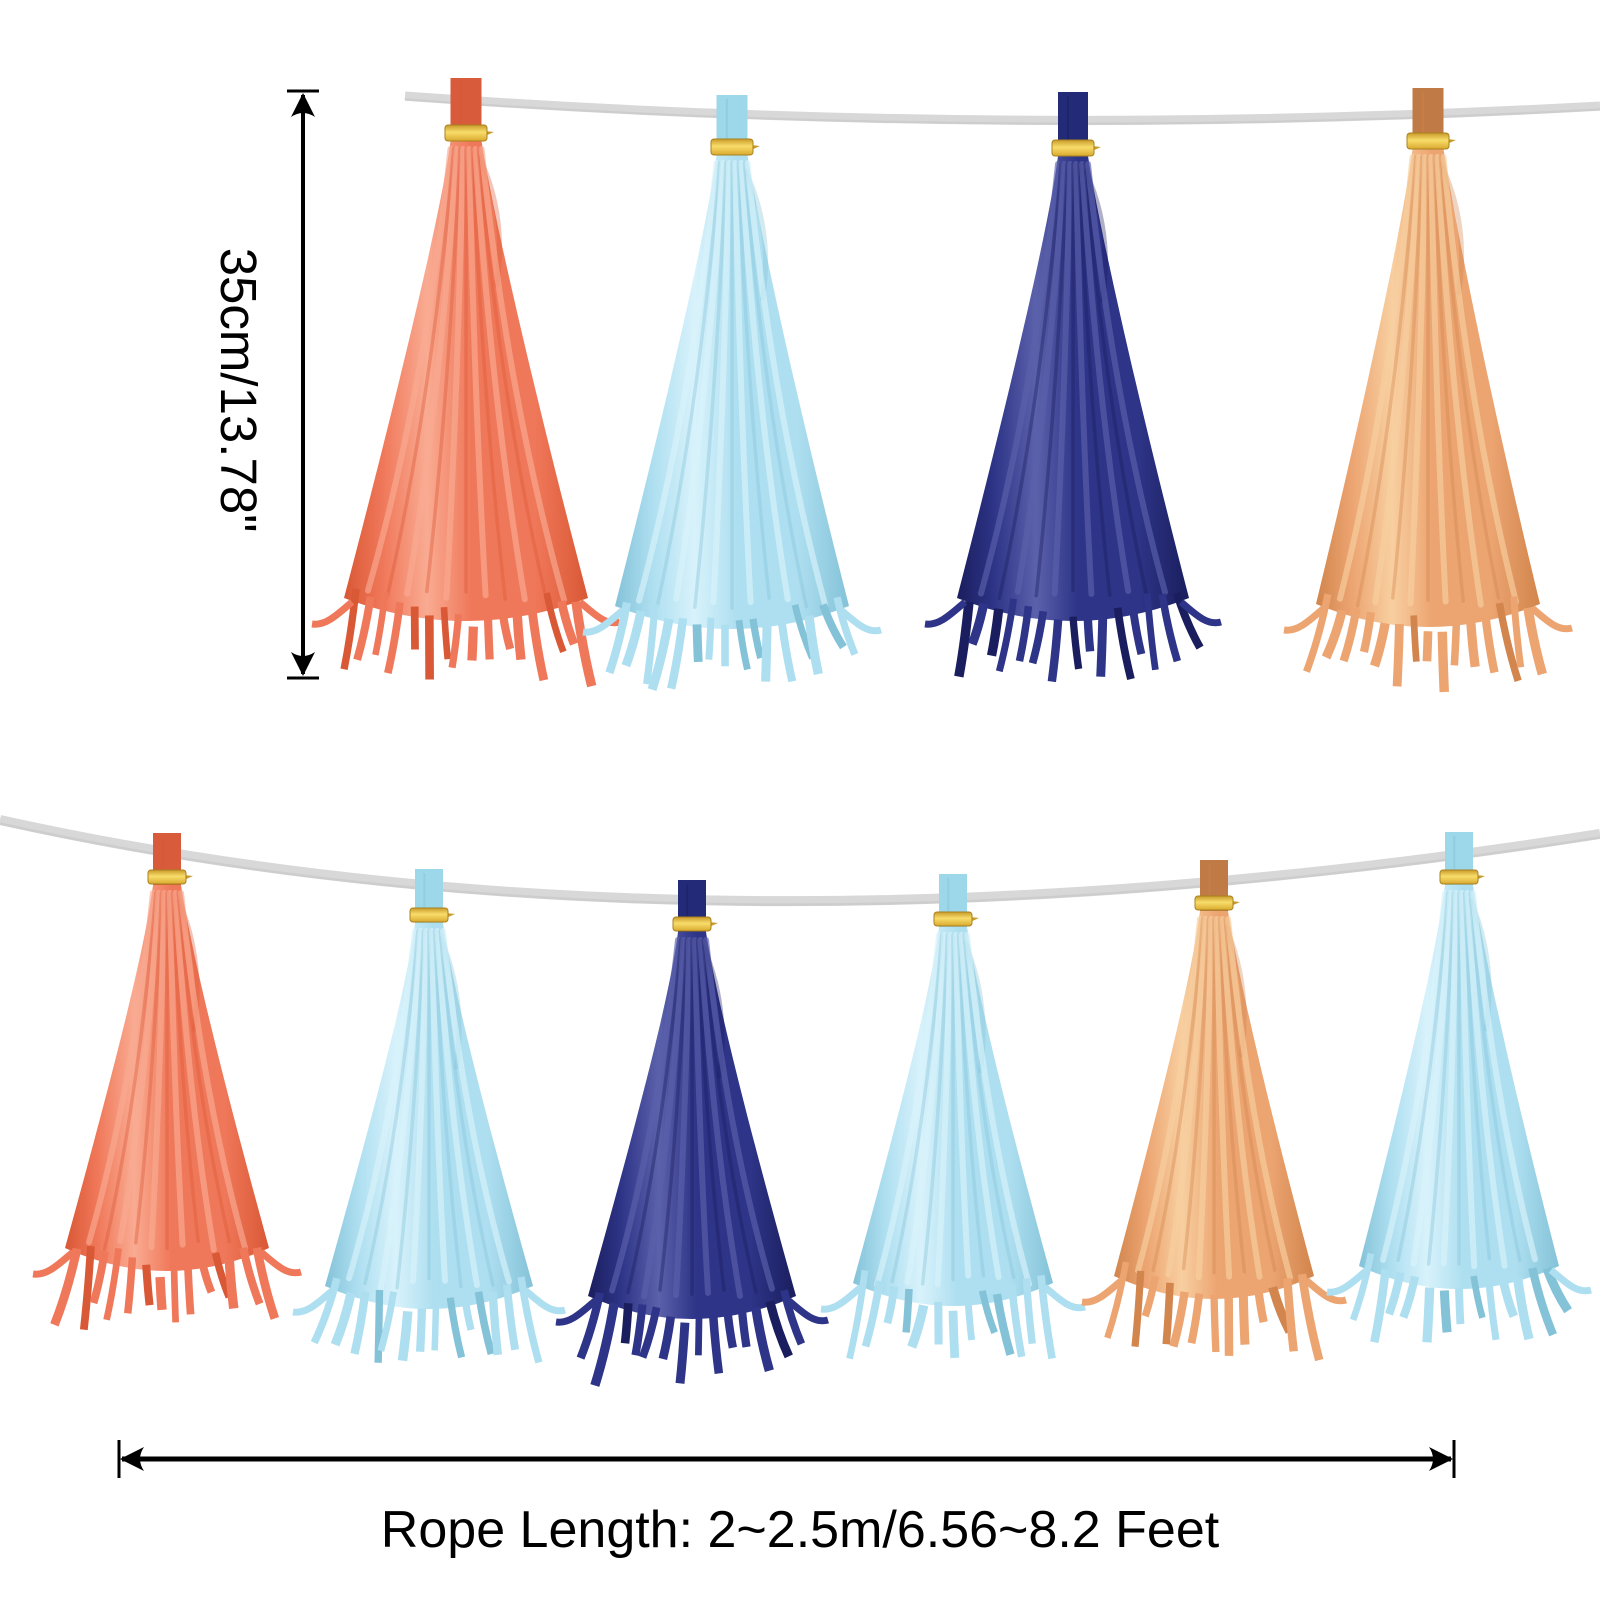 The width and height of the screenshot is (1600, 1600). What do you see at coordinates (800, 1530) in the screenshot?
I see `rope-length-label: Rope Length: 2~2.5m/6.56~8.2 Feet` at bounding box center [800, 1530].